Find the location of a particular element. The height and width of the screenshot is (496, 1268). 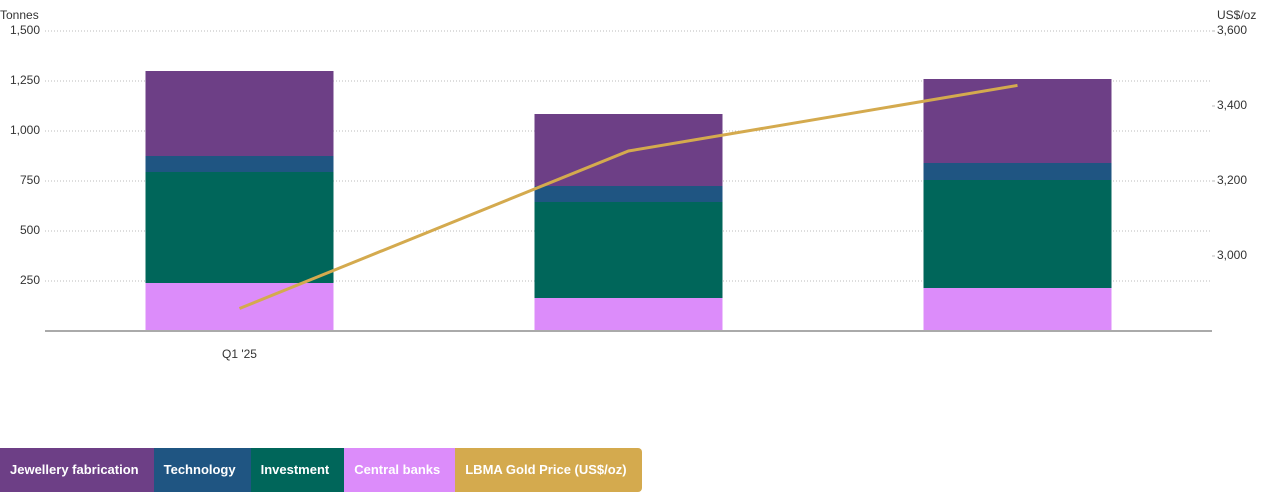

y2-tick-label: 3,400 is located at coordinates (1232, 105).